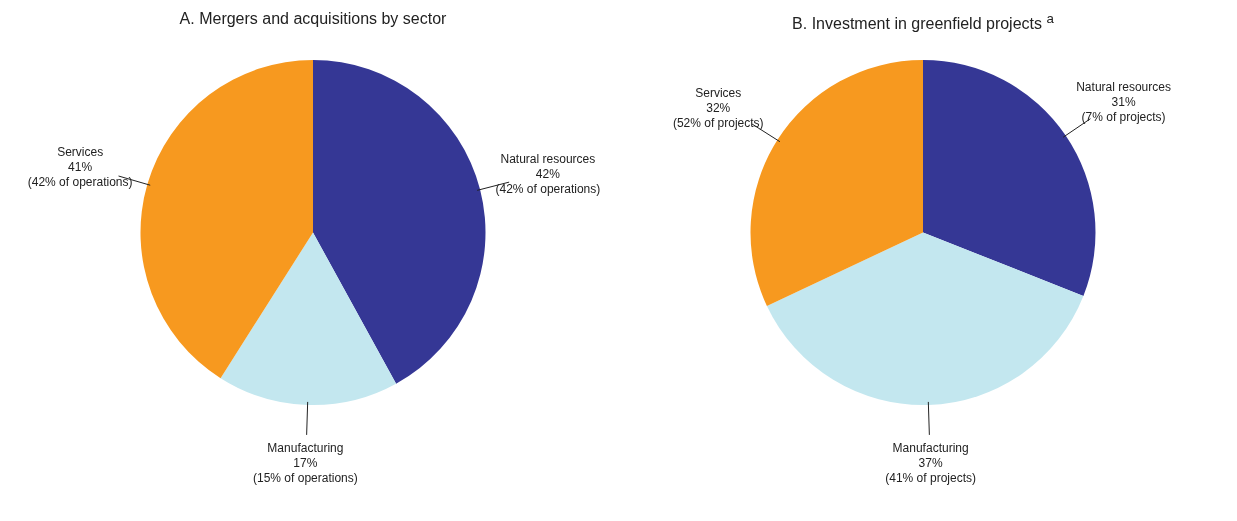 Image resolution: width=1237 pixels, height=521 pixels. I want to click on data-label: 37% (41% of projects), so click(930, 470).